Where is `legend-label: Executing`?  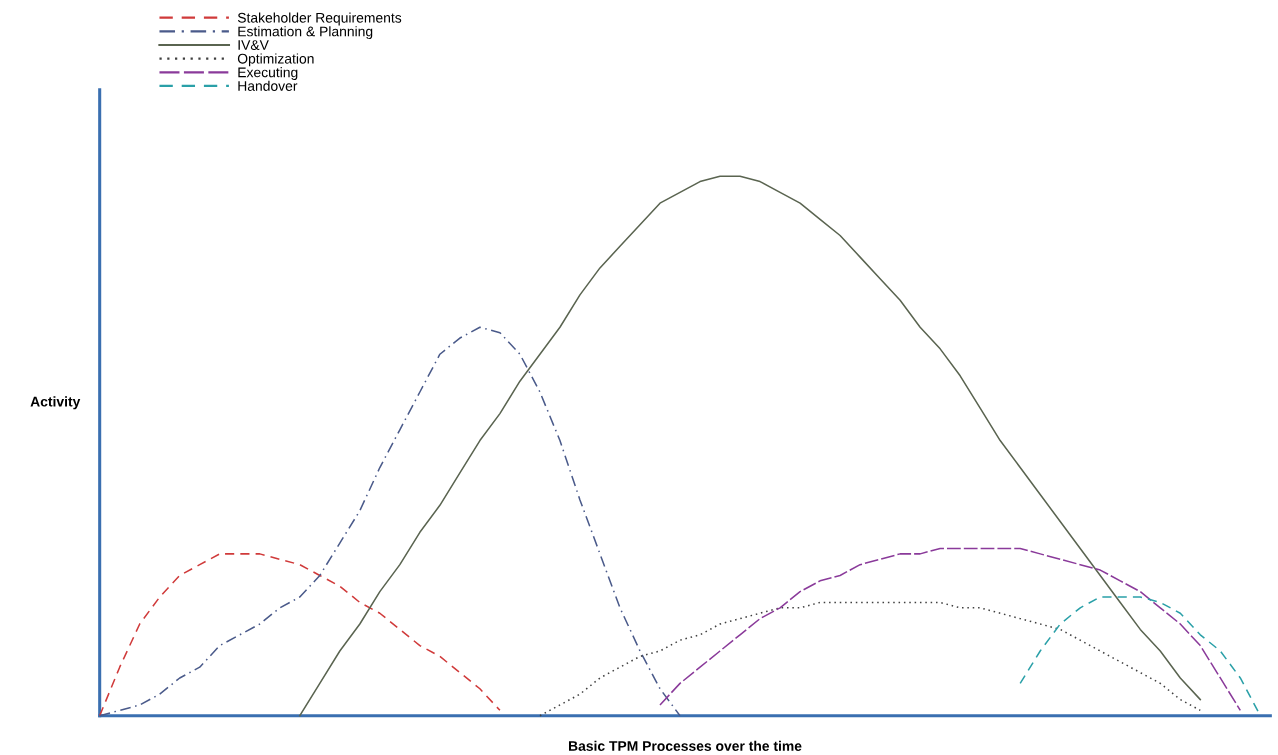 legend-label: Executing is located at coordinates (268, 74).